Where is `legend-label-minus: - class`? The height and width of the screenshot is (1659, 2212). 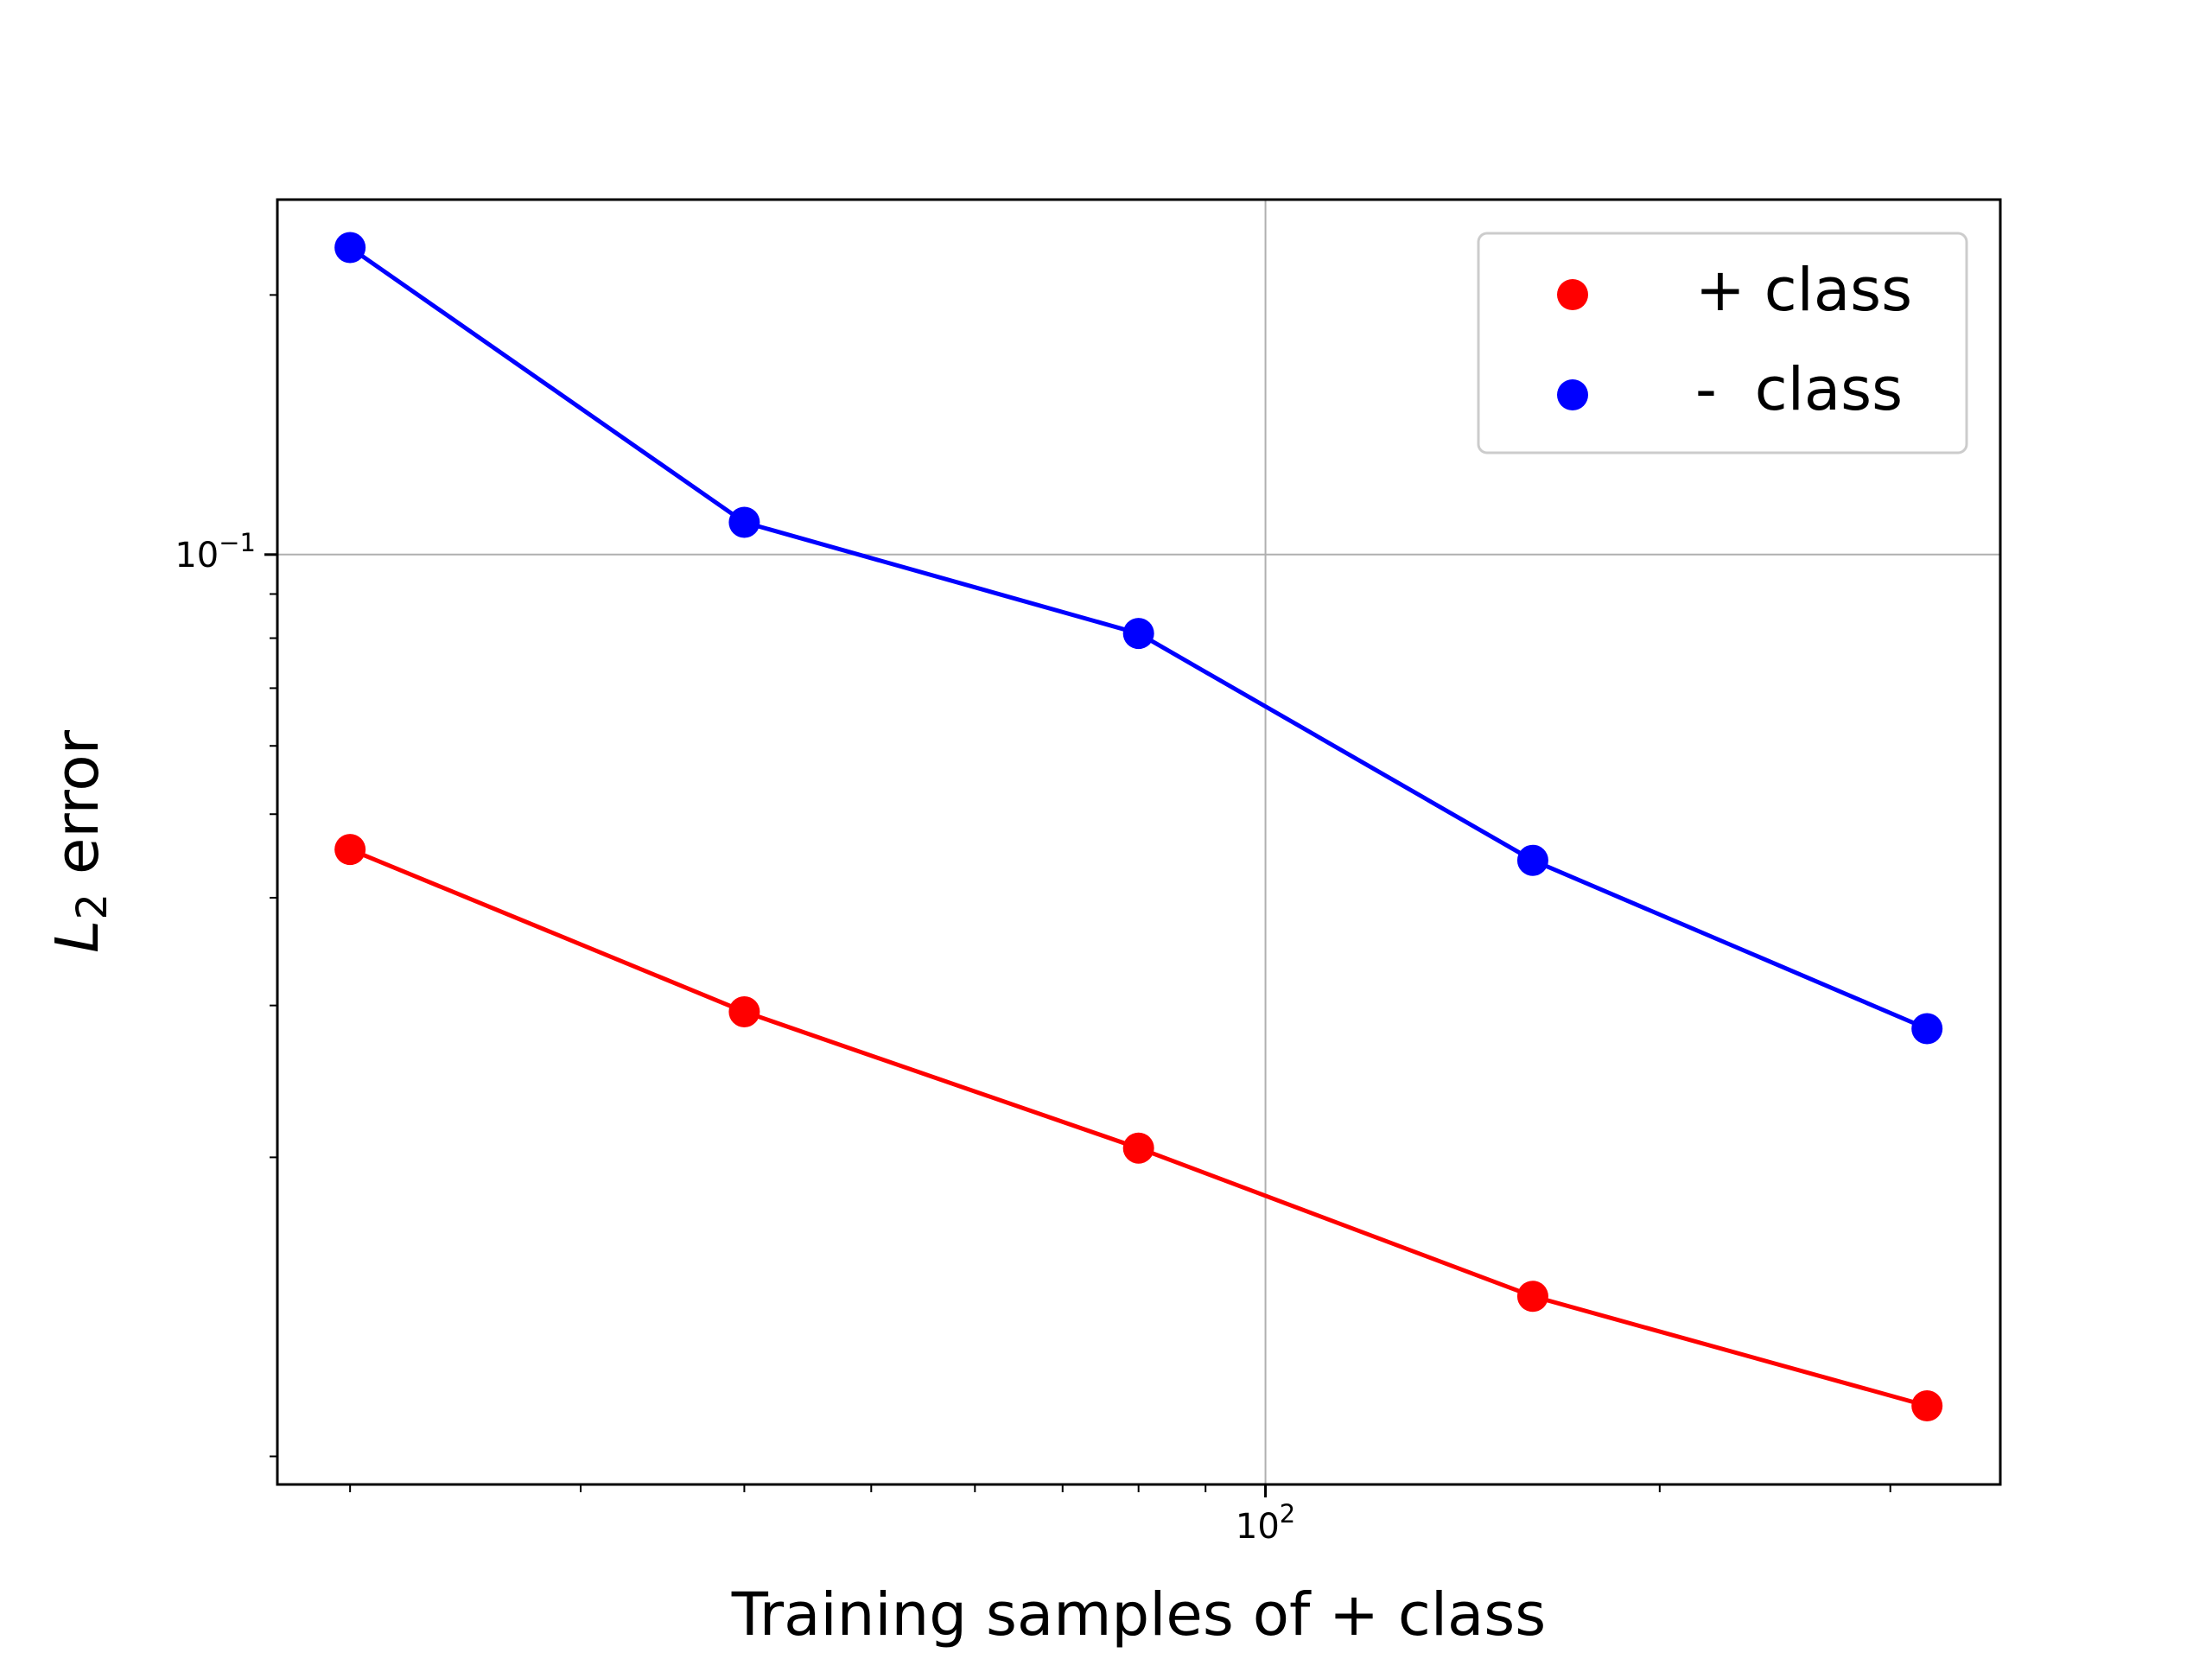
legend-label-minus: - class is located at coordinates (1799, 389).